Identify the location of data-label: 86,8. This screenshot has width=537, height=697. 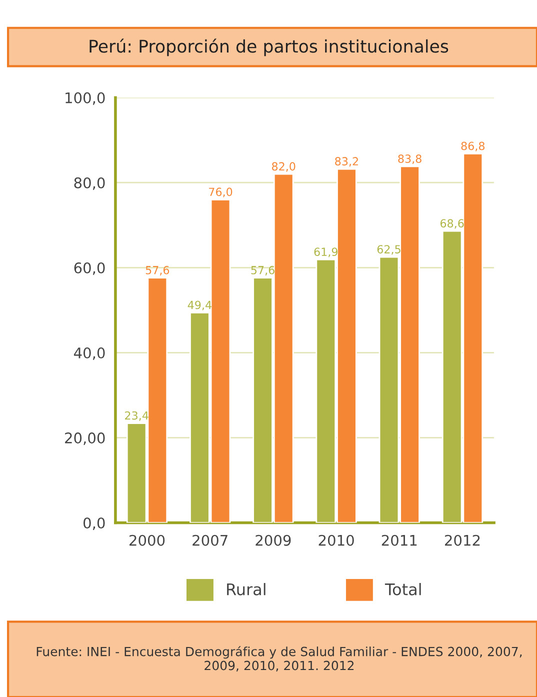
(473, 147).